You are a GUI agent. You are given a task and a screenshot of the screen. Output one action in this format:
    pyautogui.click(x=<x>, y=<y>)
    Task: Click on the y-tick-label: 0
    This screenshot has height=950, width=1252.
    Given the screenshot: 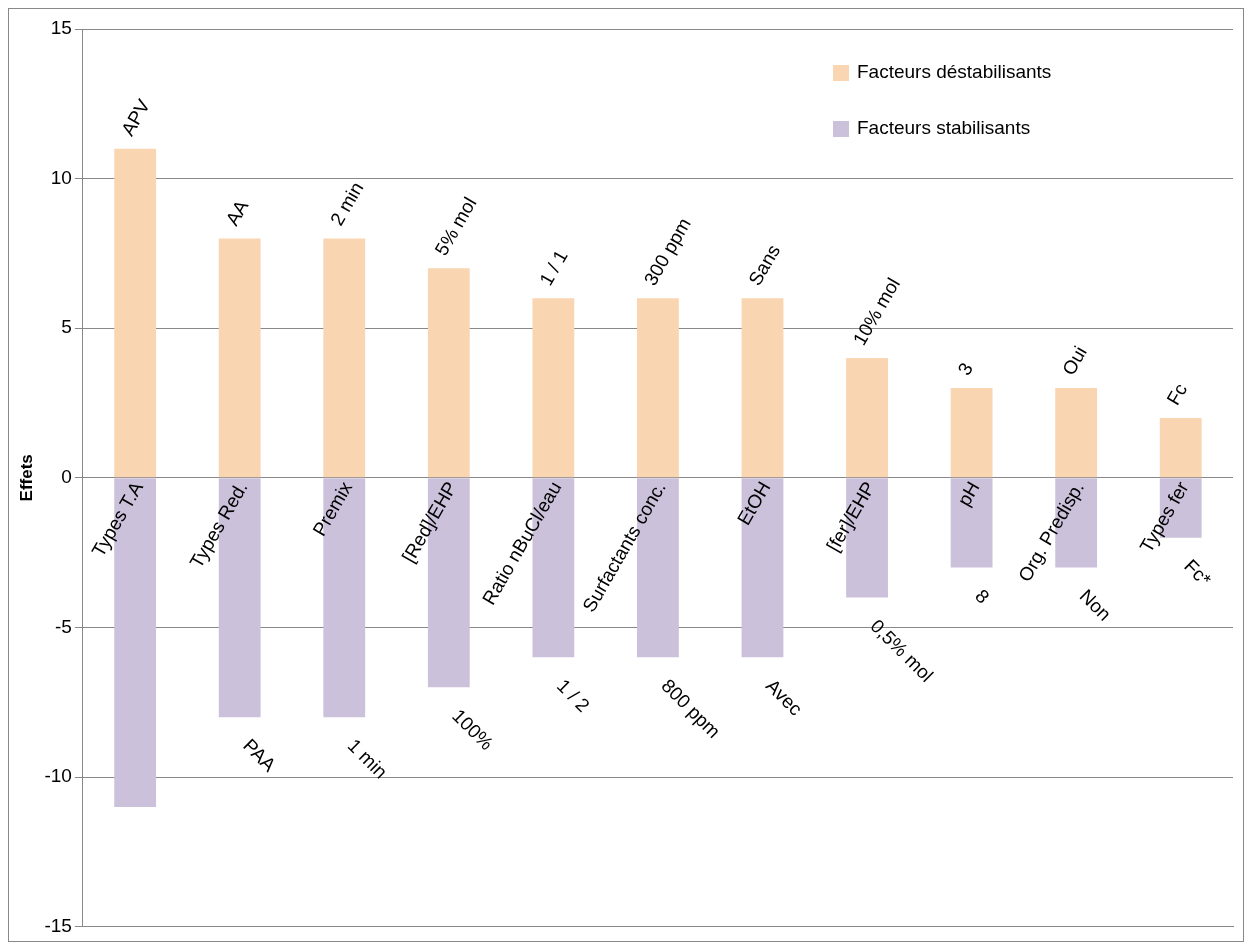 What is the action you would take?
    pyautogui.click(x=66, y=477)
    